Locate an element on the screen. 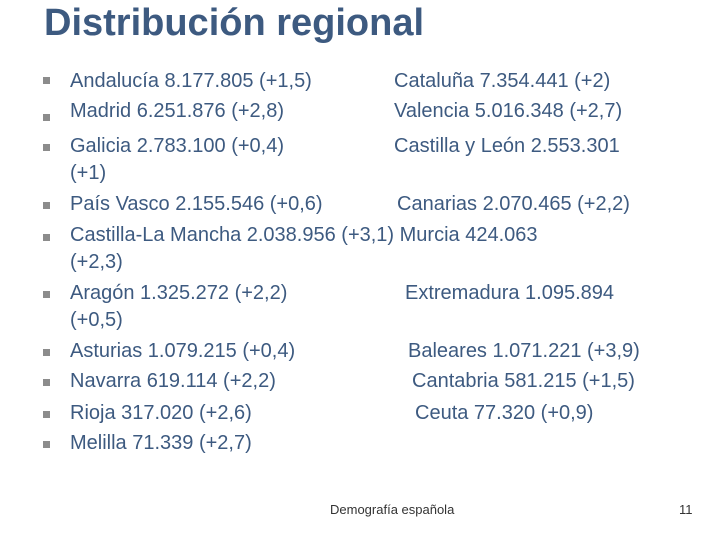 Image resolution: width=720 pixels, height=540 pixels. item-asturias: Asturias 1.079.215 (+0,4) is located at coordinates (183, 351).